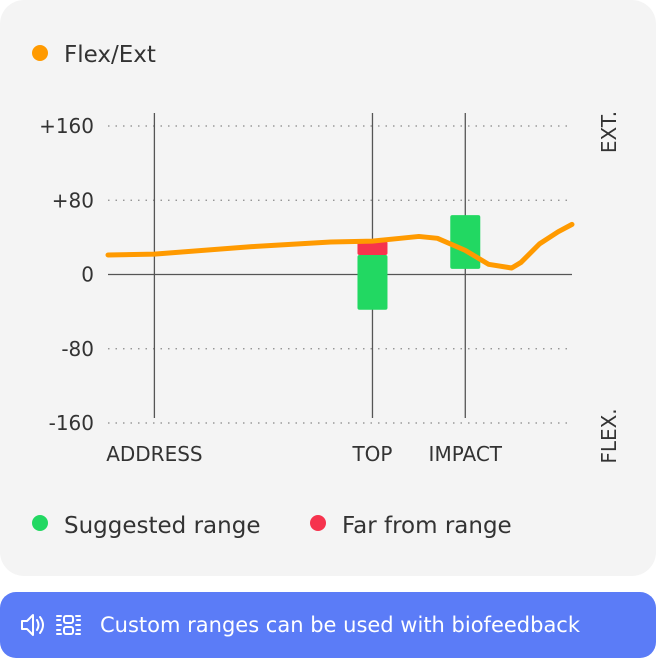  I want to click on legend-dot, so click(40, 53).